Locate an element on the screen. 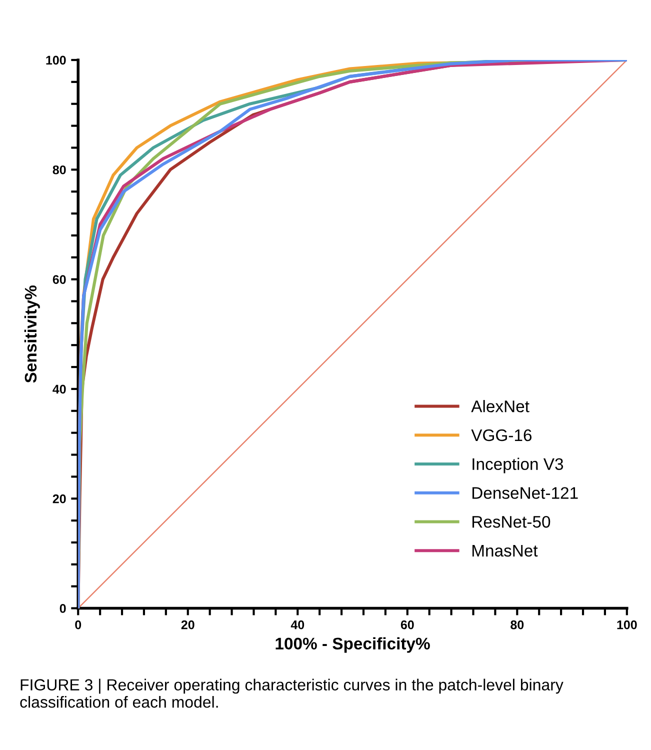  legend-label: ResNet-50 is located at coordinates (511, 522).